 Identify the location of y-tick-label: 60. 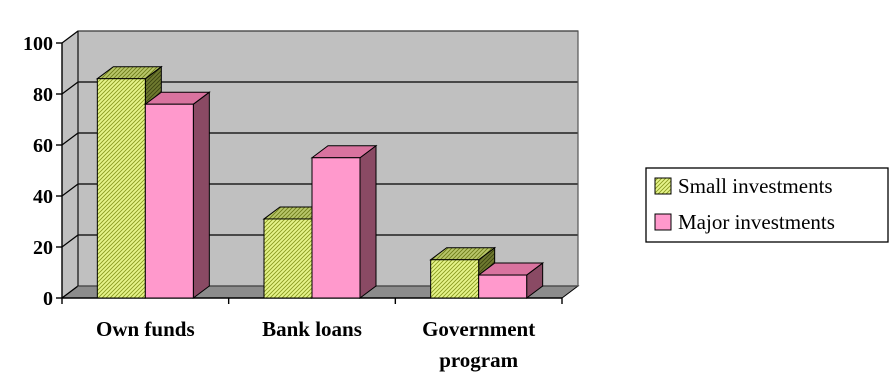
(43, 146).